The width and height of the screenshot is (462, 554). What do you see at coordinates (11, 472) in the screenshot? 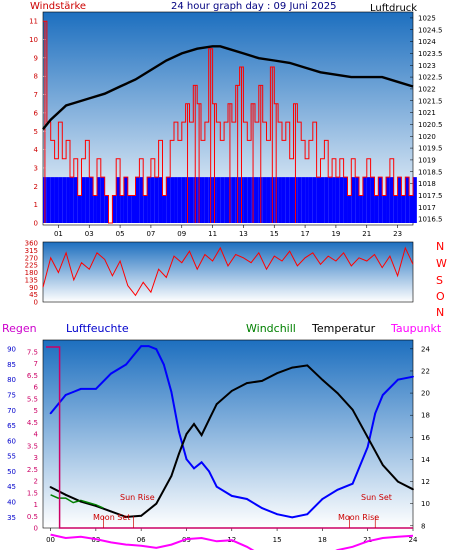
I see `p3-ytick-humidity: 50` at bounding box center [11, 472].